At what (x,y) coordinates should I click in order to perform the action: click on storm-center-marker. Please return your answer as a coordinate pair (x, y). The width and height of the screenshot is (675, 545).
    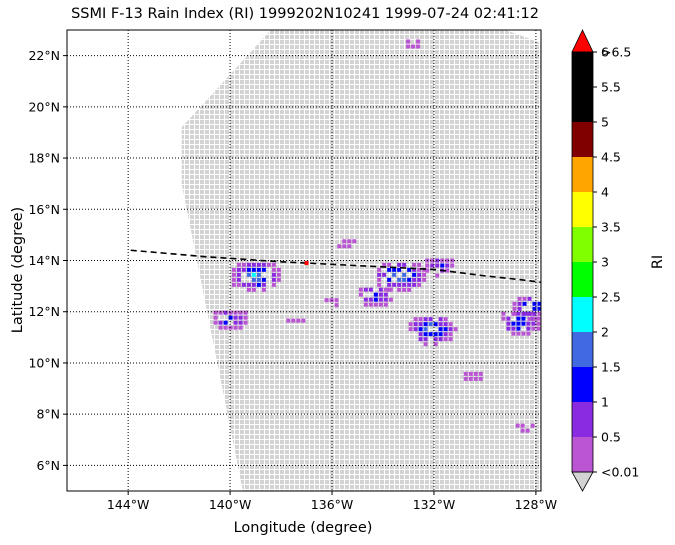
    Looking at the image, I should click on (306, 263).